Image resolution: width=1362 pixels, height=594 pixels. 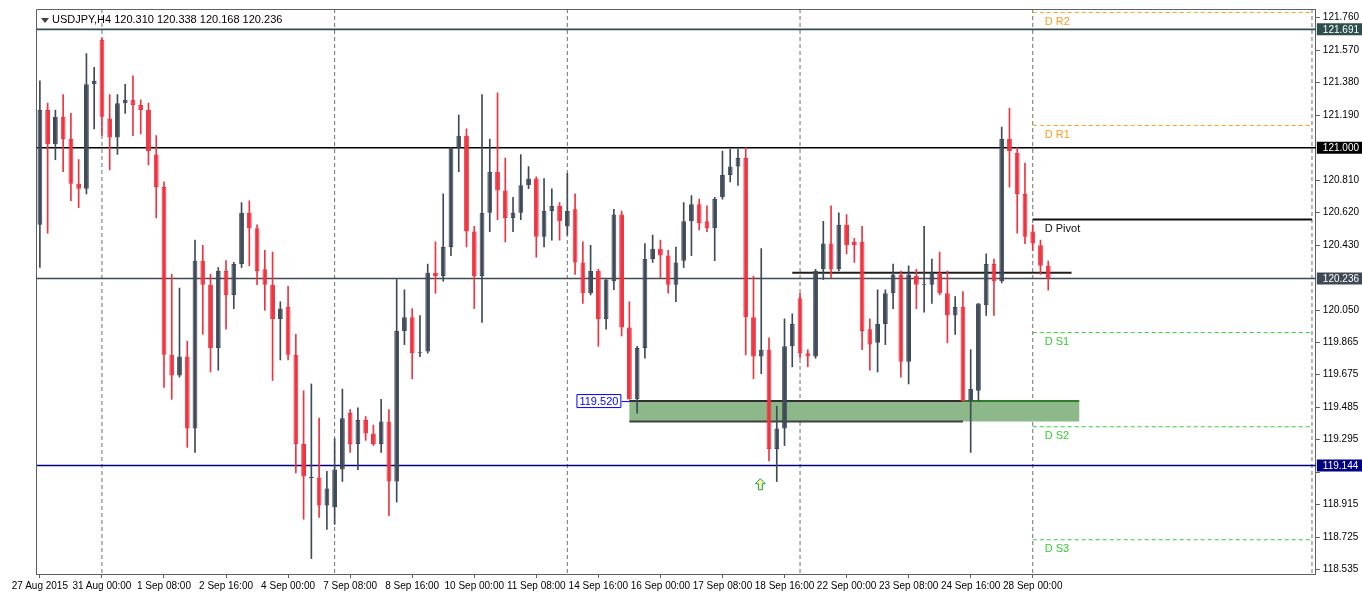 I want to click on y-tick-label: 118.725, so click(x=1340, y=536).